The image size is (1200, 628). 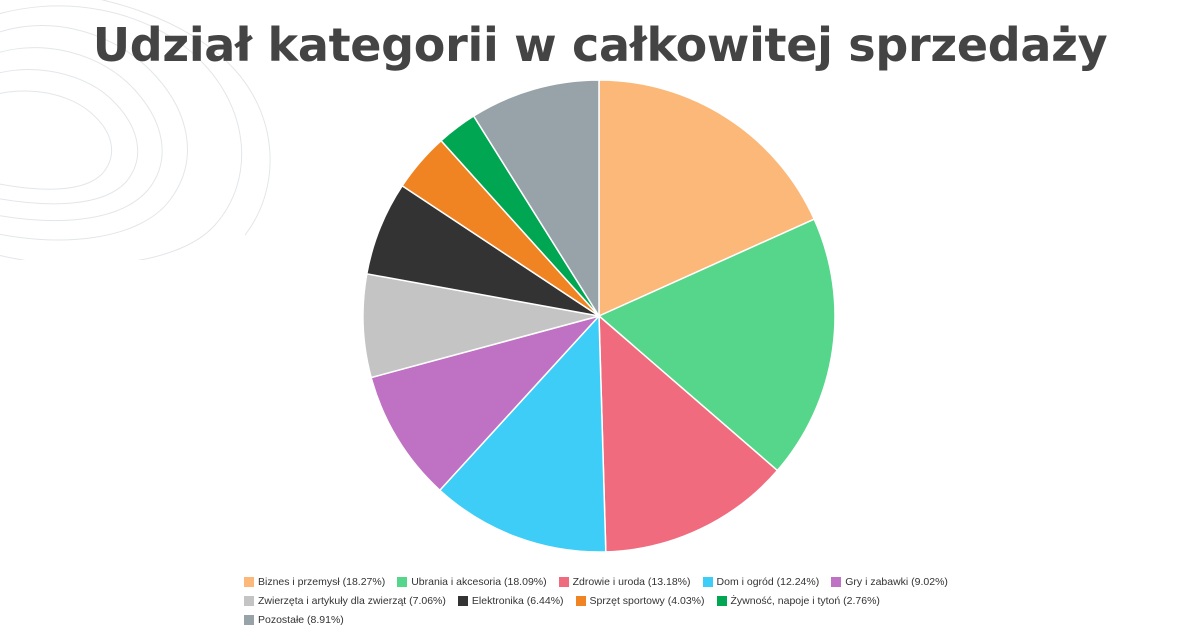 I want to click on chart-title: Udział kategorii w całkowitej sprzedaży, so click(x=600, y=45).